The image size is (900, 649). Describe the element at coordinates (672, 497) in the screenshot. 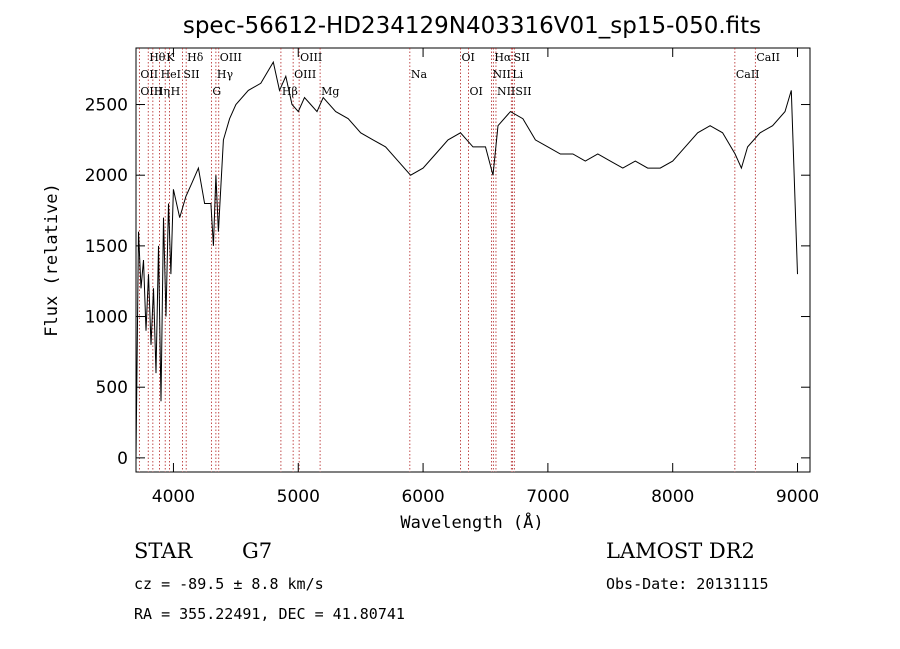

I see `x-tick-label: 8000` at that location.